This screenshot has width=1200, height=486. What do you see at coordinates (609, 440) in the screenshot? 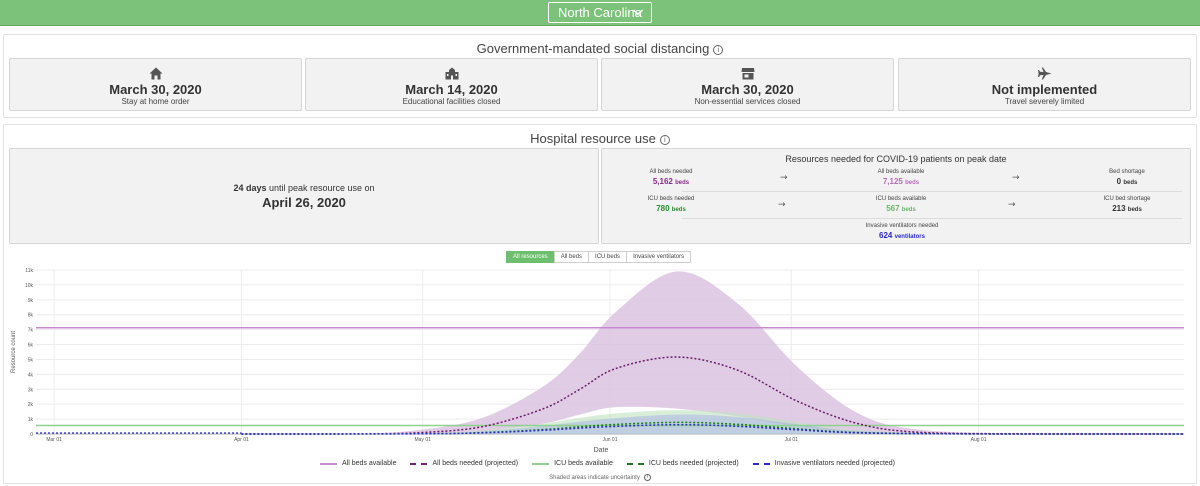
I see `x-tick-label: Jun 01` at bounding box center [609, 440].